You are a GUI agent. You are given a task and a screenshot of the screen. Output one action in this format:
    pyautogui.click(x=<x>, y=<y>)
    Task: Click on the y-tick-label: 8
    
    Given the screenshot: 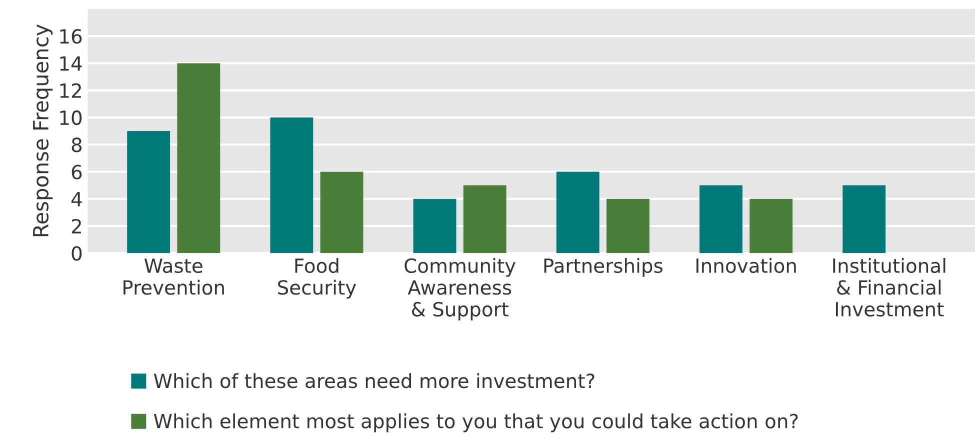 What is the action you would take?
    pyautogui.click(x=77, y=145)
    